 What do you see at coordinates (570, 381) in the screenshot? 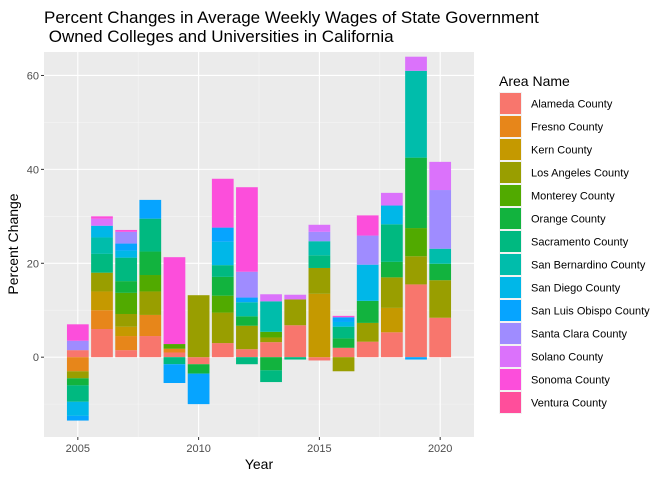
I see `legend-label: Sonoma County` at bounding box center [570, 381].